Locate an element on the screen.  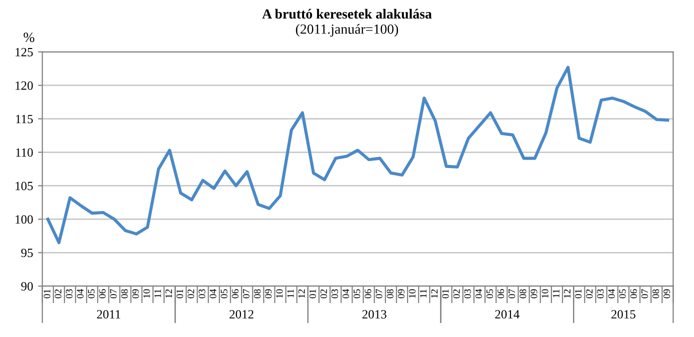
text: 2015 is located at coordinates (623, 314).